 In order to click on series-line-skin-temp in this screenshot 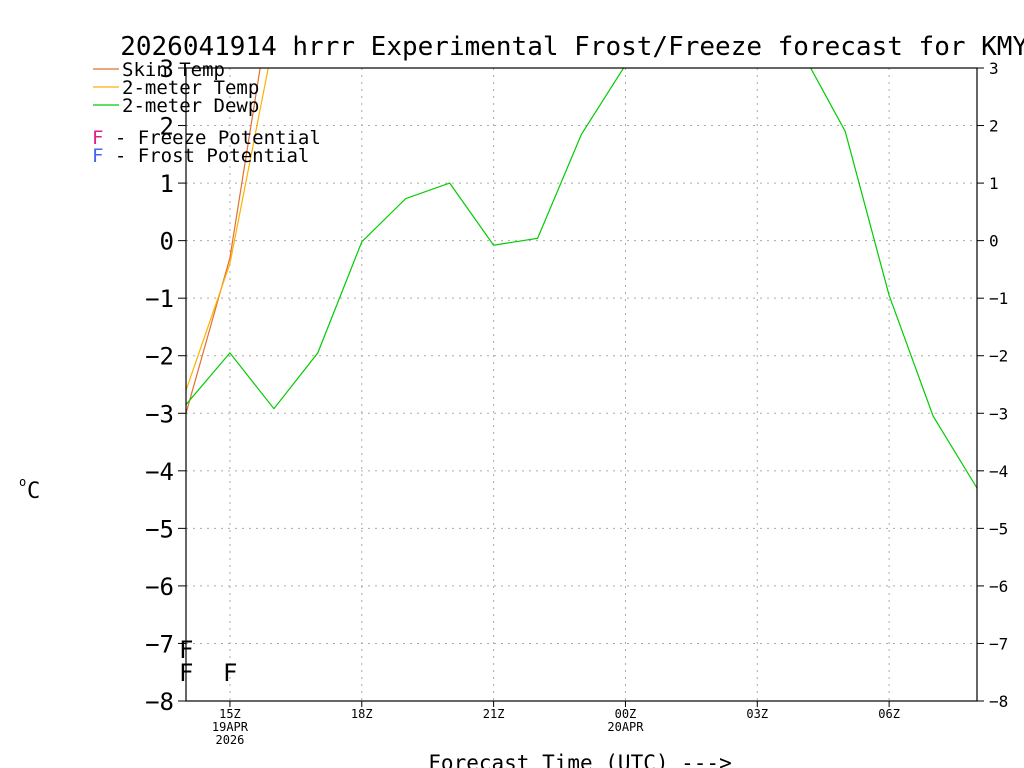, I will do `click(223, 241)`.